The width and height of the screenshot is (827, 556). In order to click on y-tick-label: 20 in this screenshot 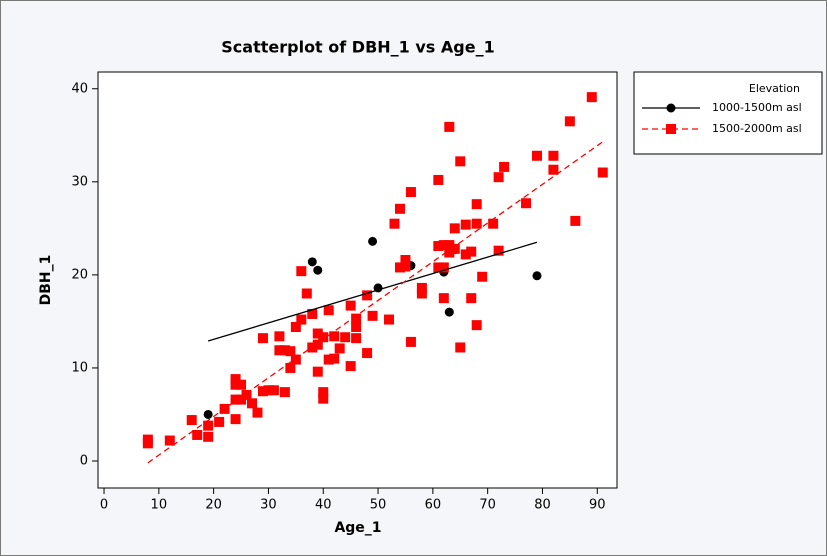, I will do `click(79, 274)`.